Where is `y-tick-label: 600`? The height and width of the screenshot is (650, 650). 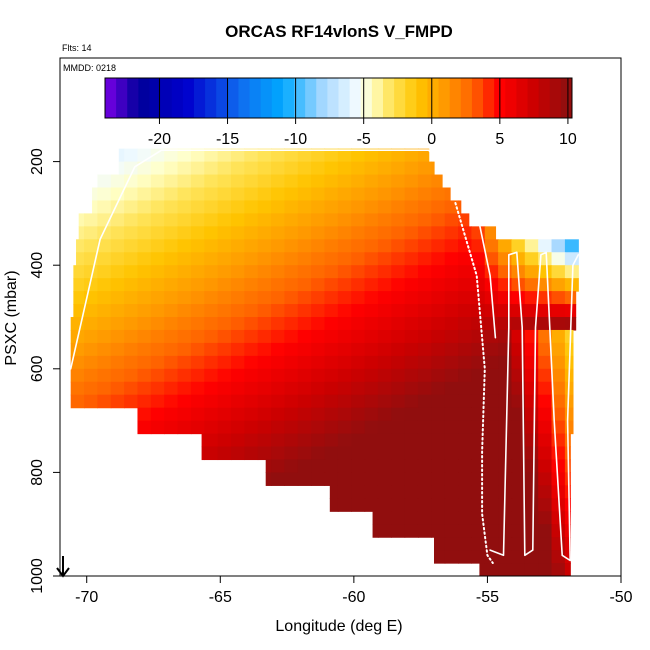 y-tick-label: 600 is located at coordinates (37, 368).